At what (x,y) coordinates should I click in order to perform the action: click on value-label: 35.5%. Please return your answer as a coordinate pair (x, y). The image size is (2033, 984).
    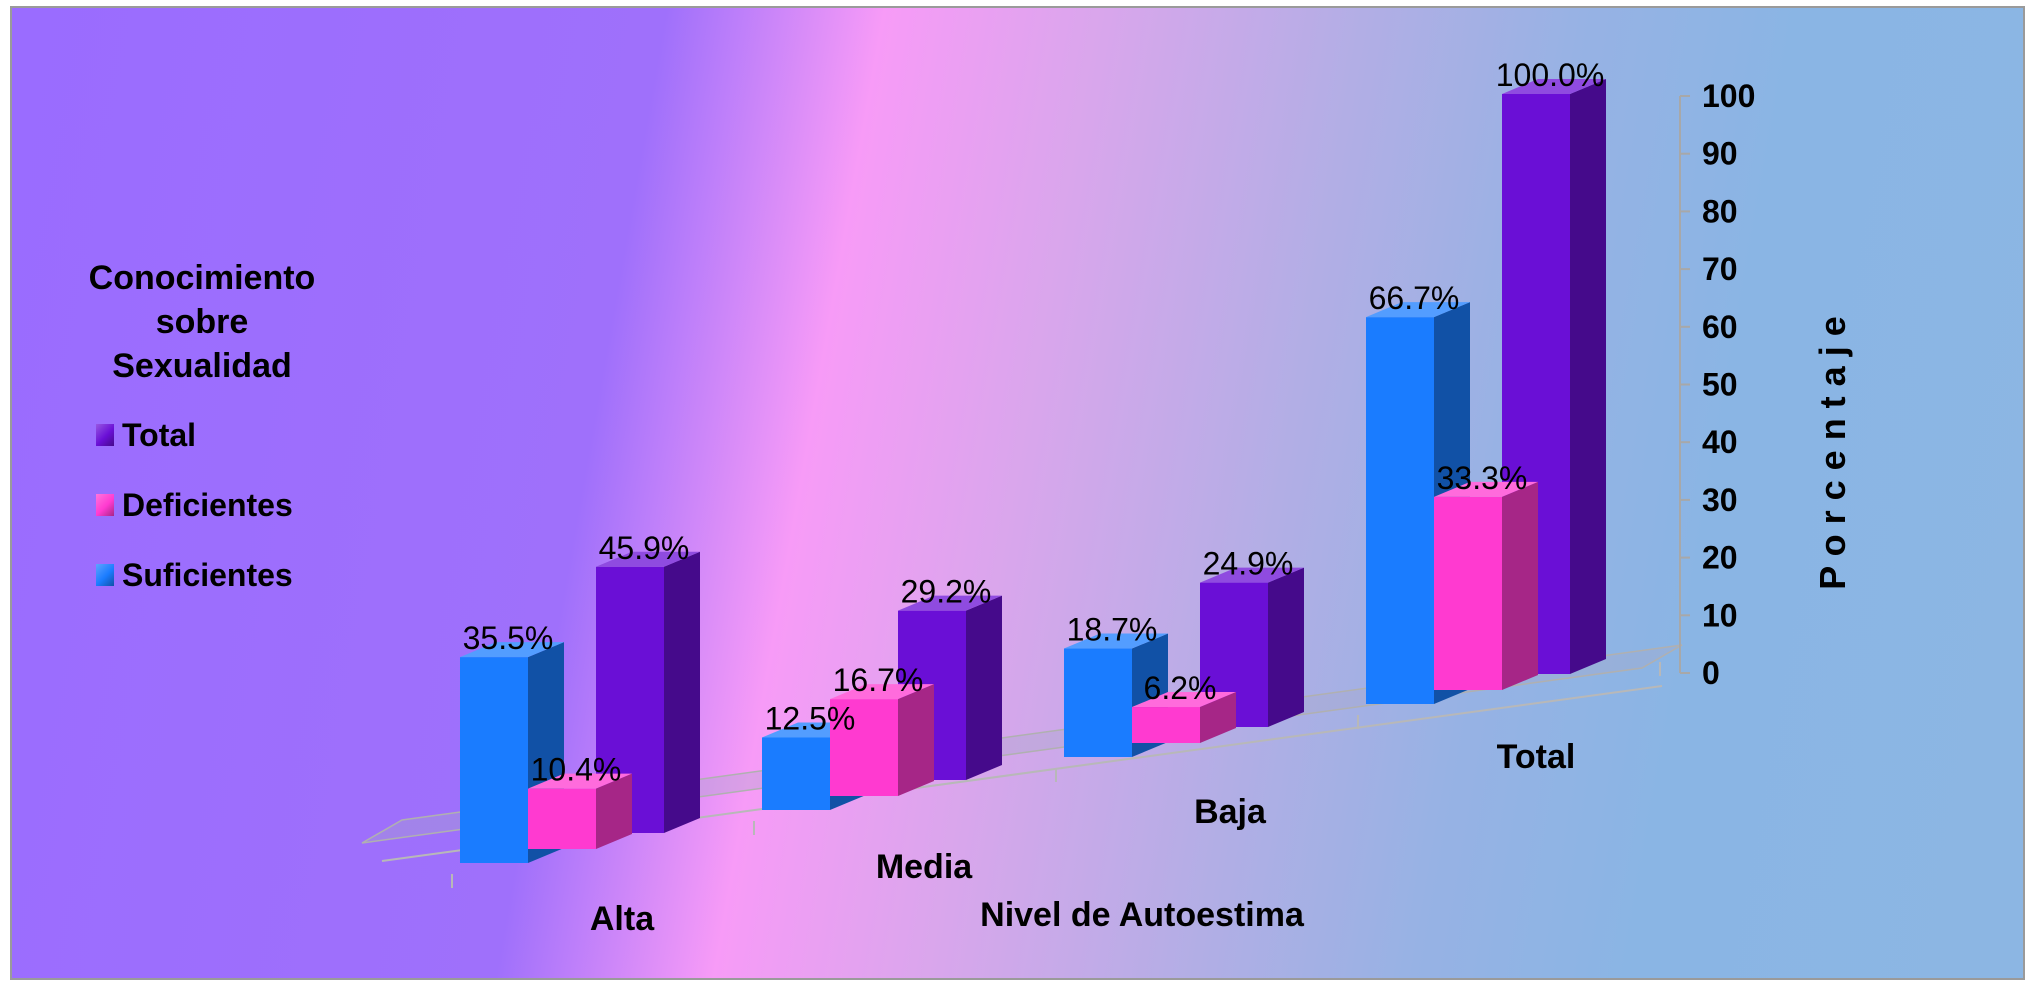
    Looking at the image, I should click on (508, 638).